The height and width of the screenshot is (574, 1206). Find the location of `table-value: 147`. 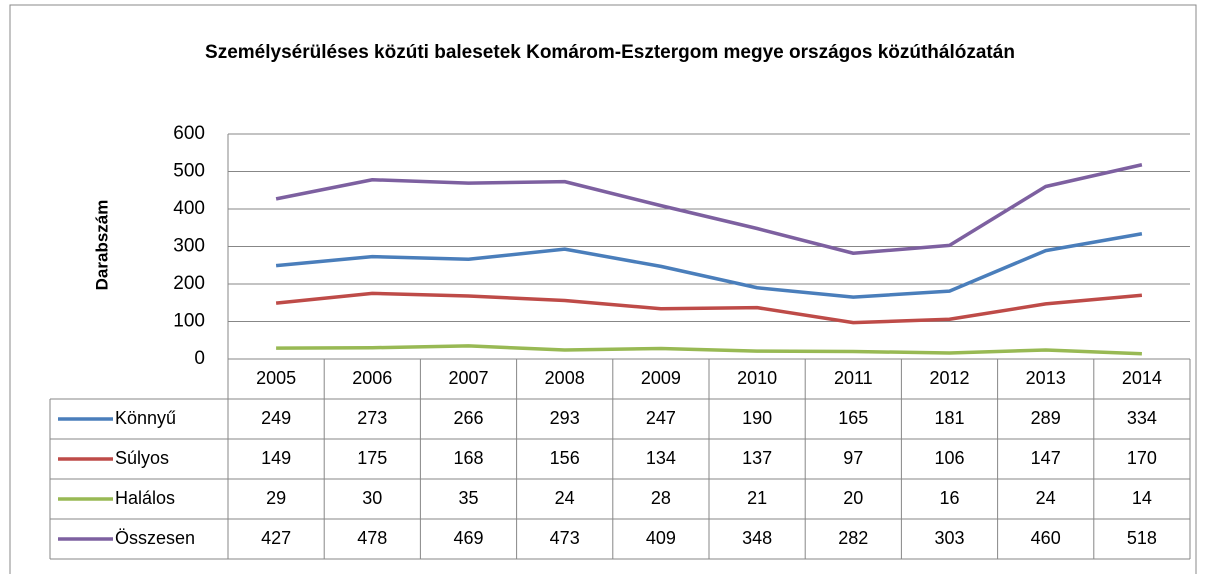

table-value: 147 is located at coordinates (1046, 458).